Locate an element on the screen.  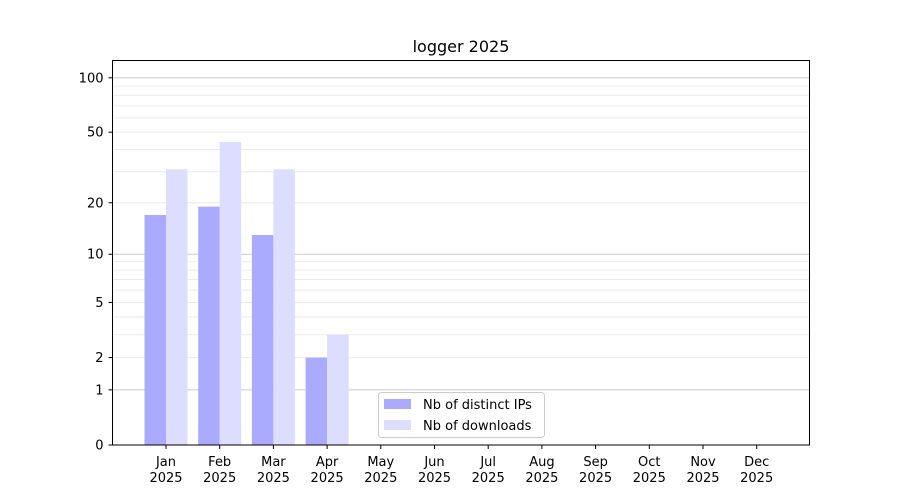
y-tick-label: 100 is located at coordinates (91, 78).